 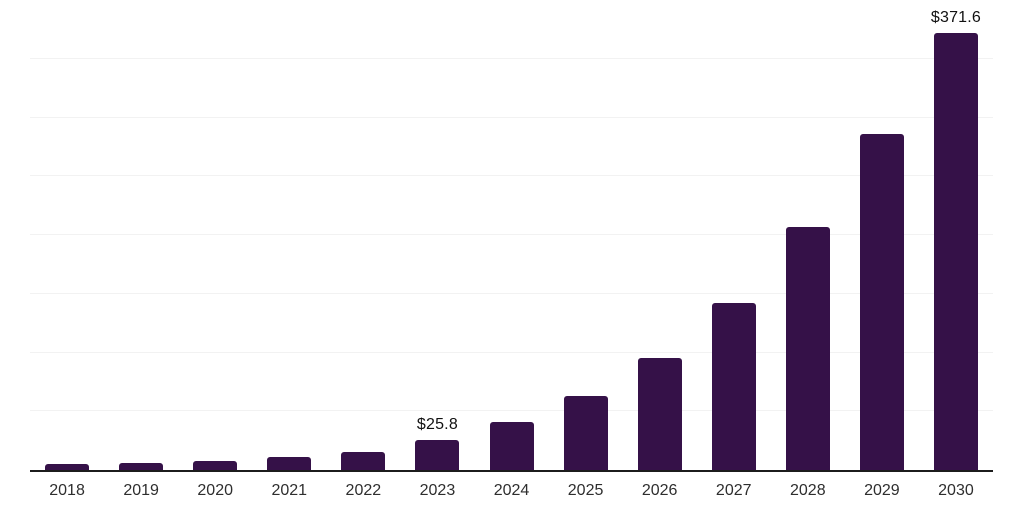 I want to click on x-tick-label-2025: 2025, so click(x=585, y=490).